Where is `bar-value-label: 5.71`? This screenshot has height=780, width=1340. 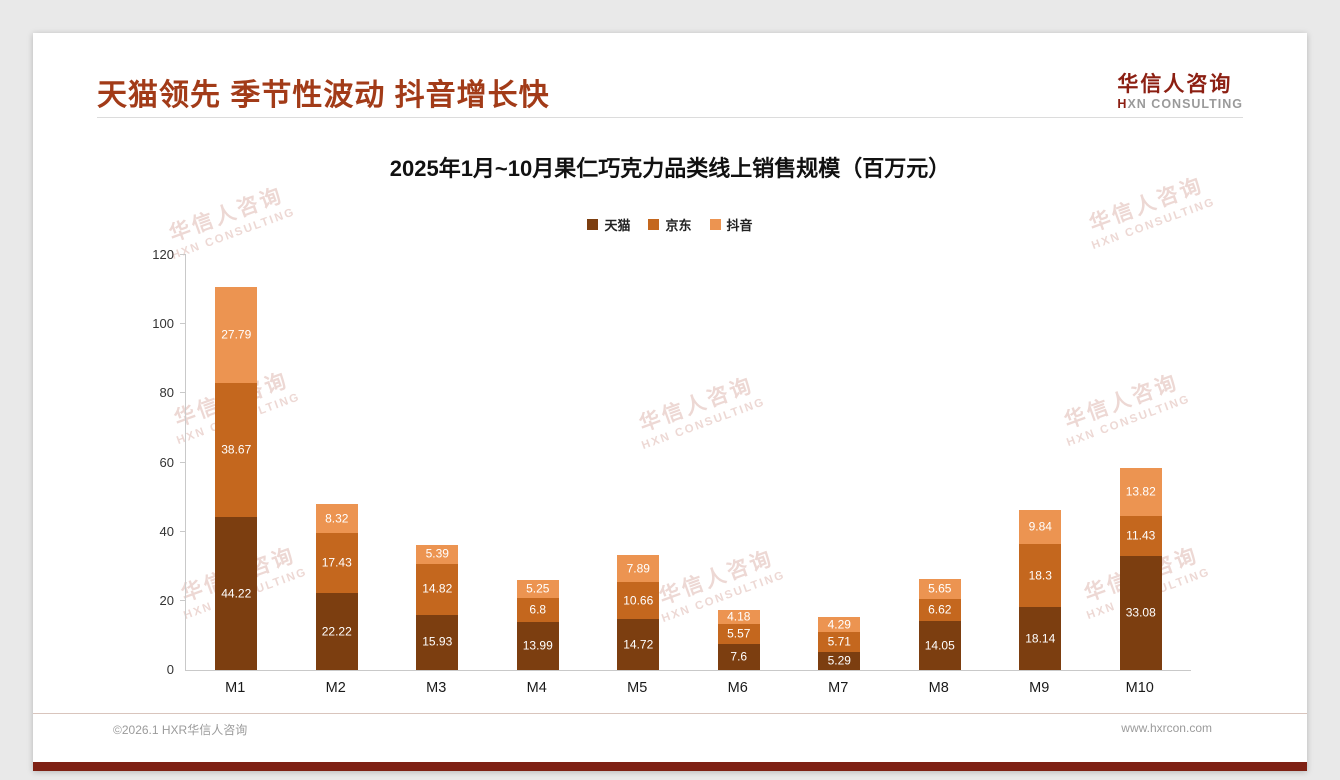 bar-value-label: 5.71 is located at coordinates (839, 641).